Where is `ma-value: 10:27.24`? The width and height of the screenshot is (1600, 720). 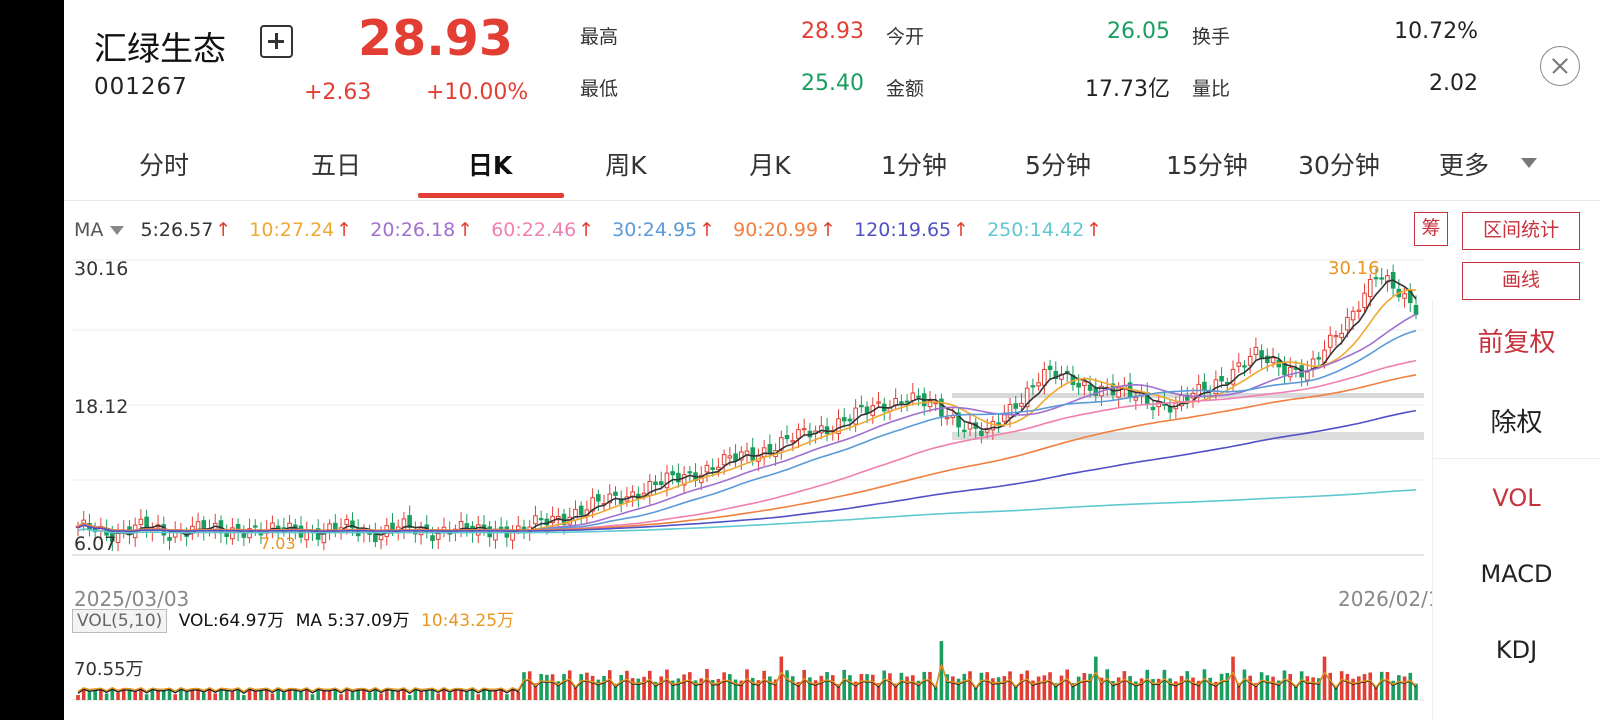
ma-value: 10:27.24 is located at coordinates (292, 230).